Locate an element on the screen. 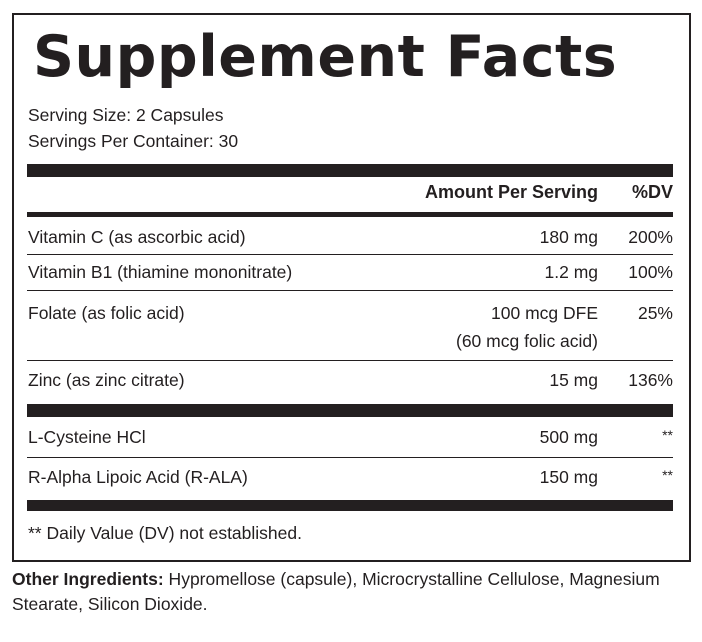 The height and width of the screenshot is (642, 702). nutrient-amount: 15 mg is located at coordinates (573, 380).